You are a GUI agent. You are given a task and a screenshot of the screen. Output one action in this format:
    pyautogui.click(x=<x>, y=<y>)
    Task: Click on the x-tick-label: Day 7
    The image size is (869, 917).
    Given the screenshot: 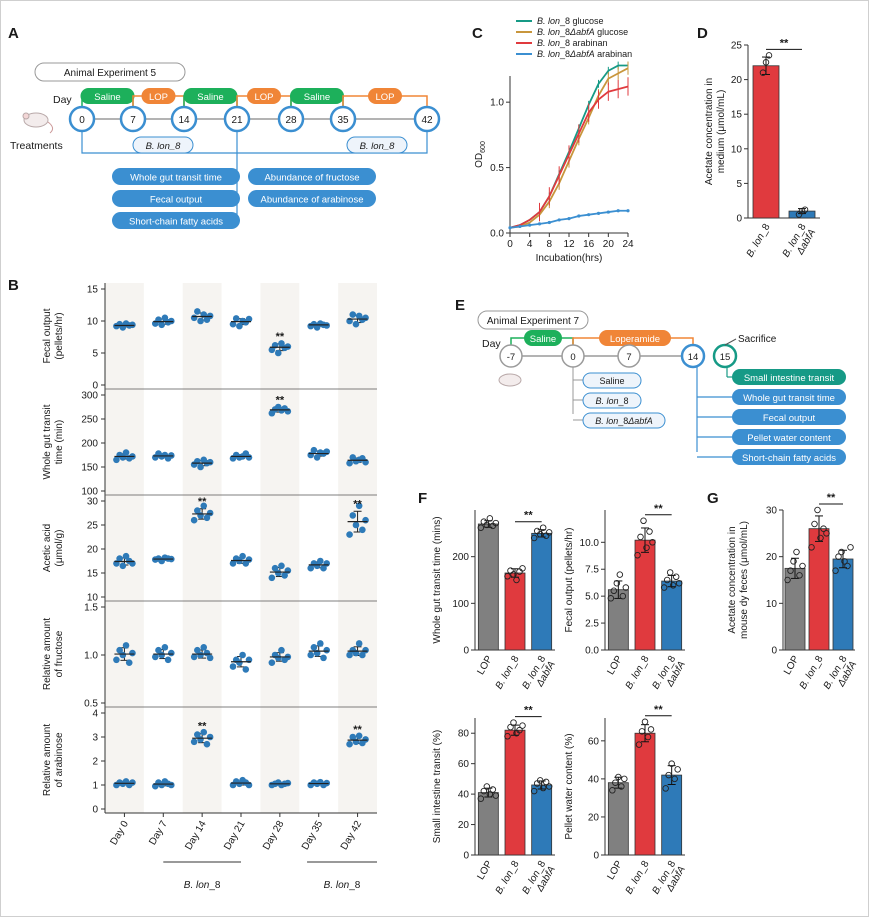 What is the action you would take?
    pyautogui.click(x=158, y=833)
    